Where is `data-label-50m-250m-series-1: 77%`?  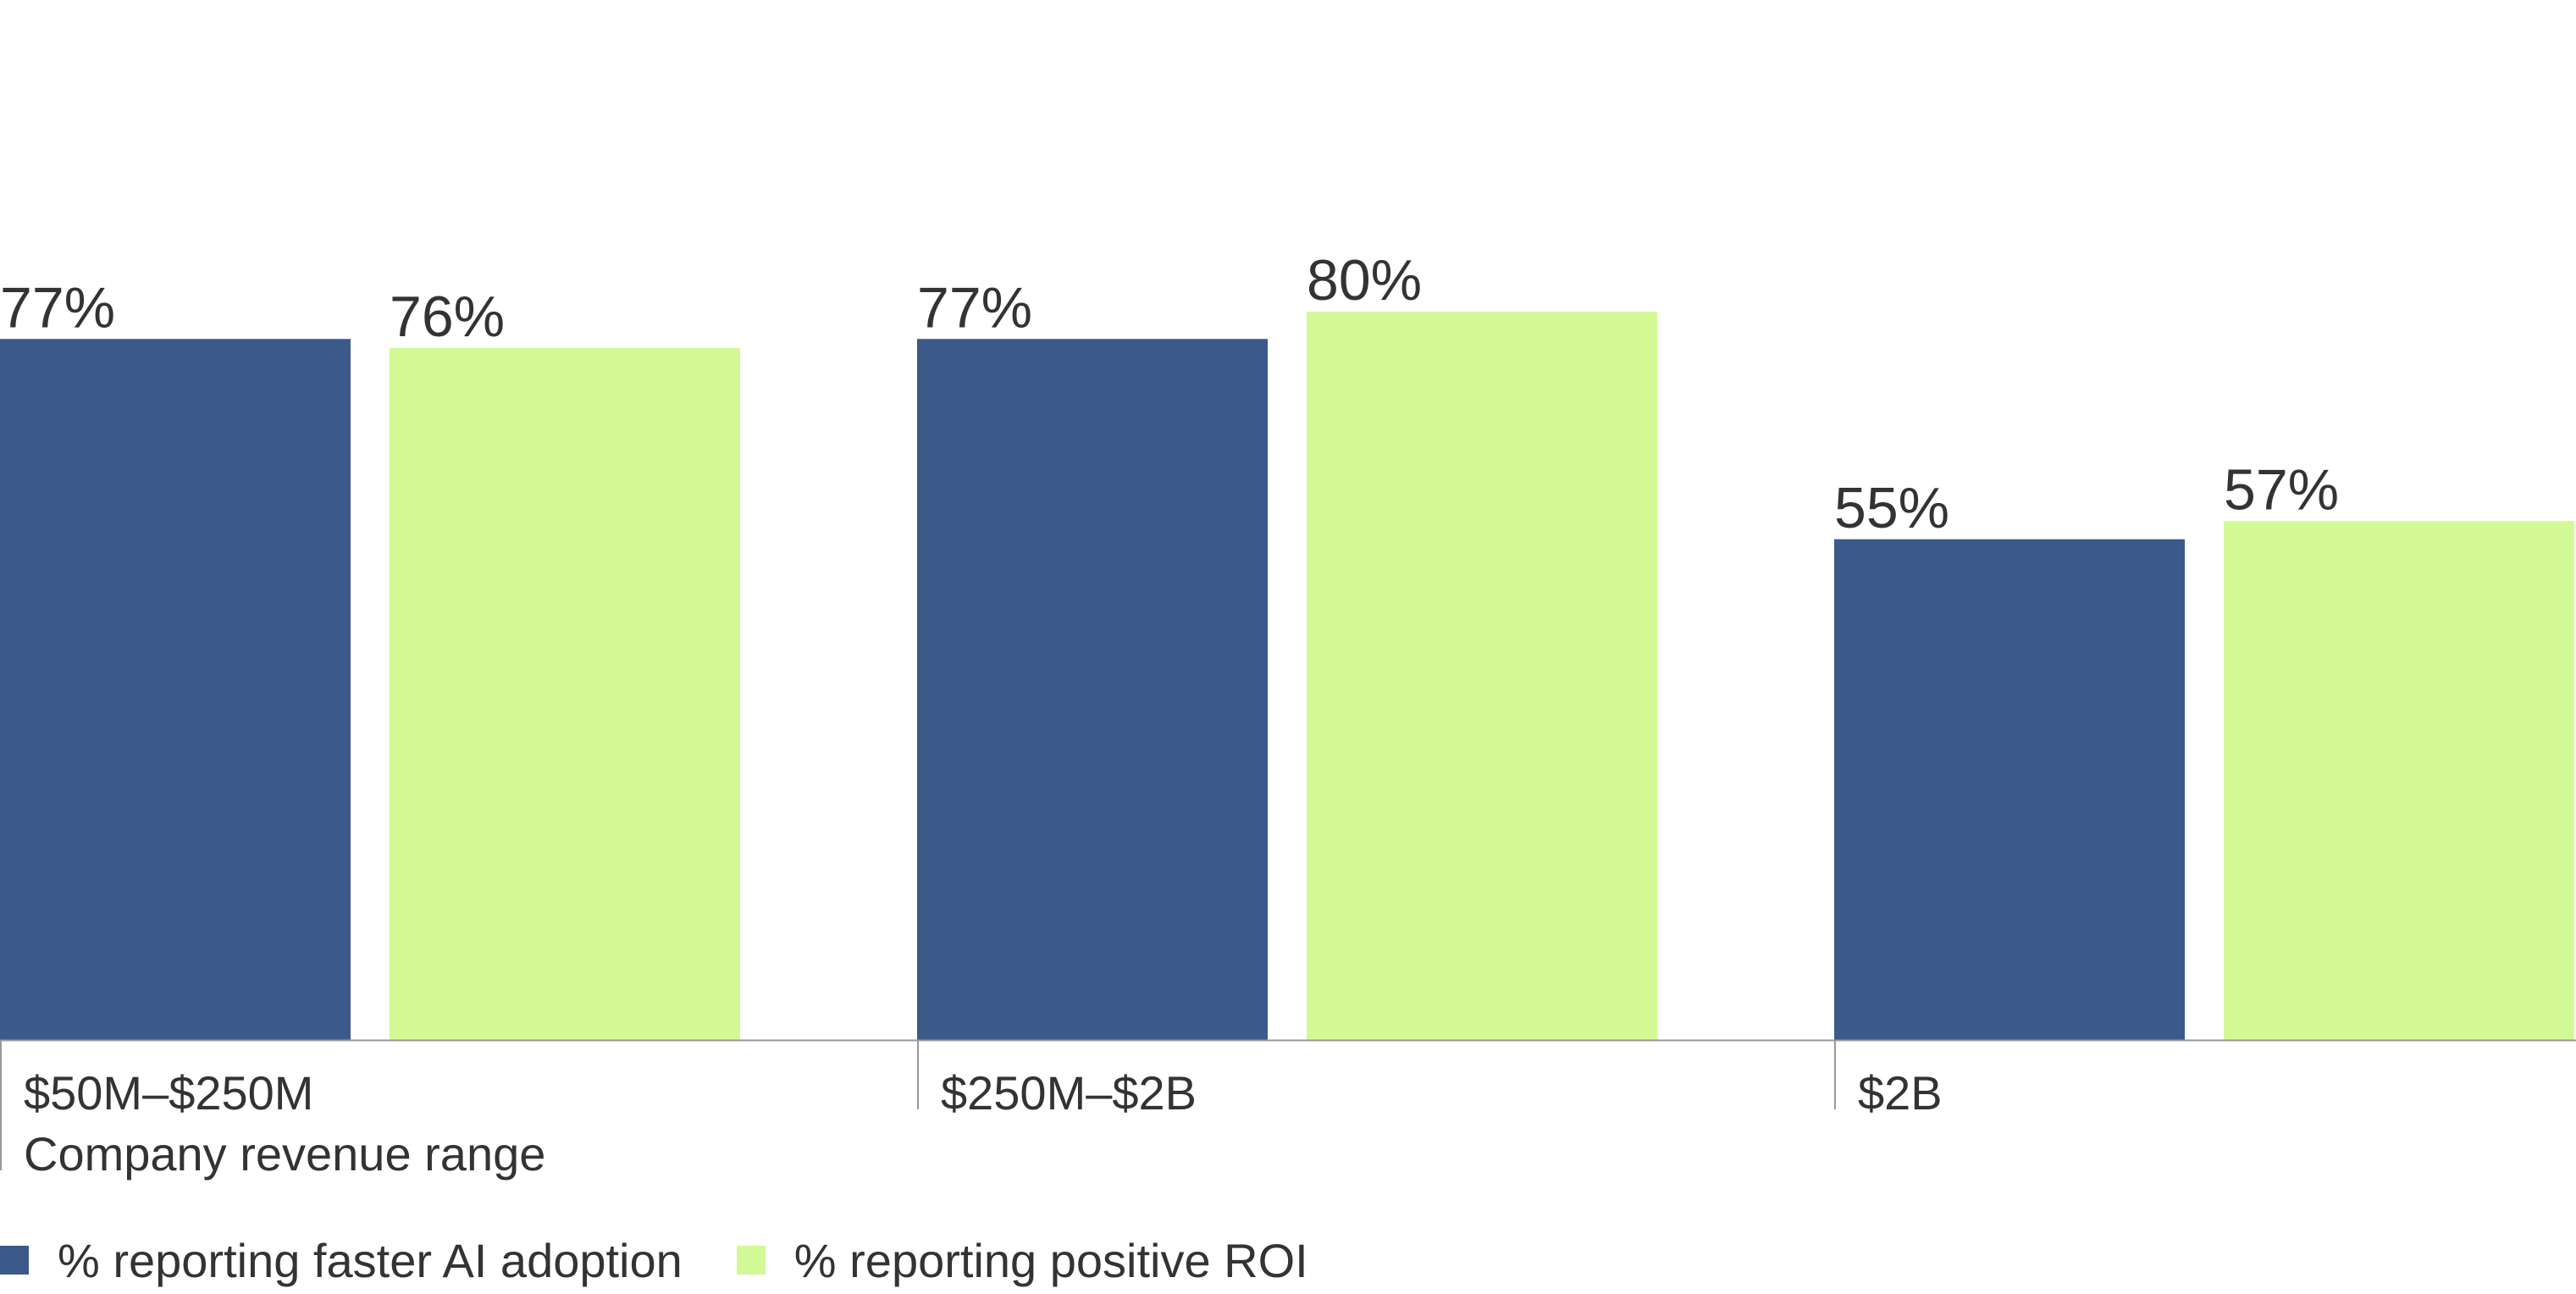
data-label-50m-250m-series-1: 77% is located at coordinates (57, 307).